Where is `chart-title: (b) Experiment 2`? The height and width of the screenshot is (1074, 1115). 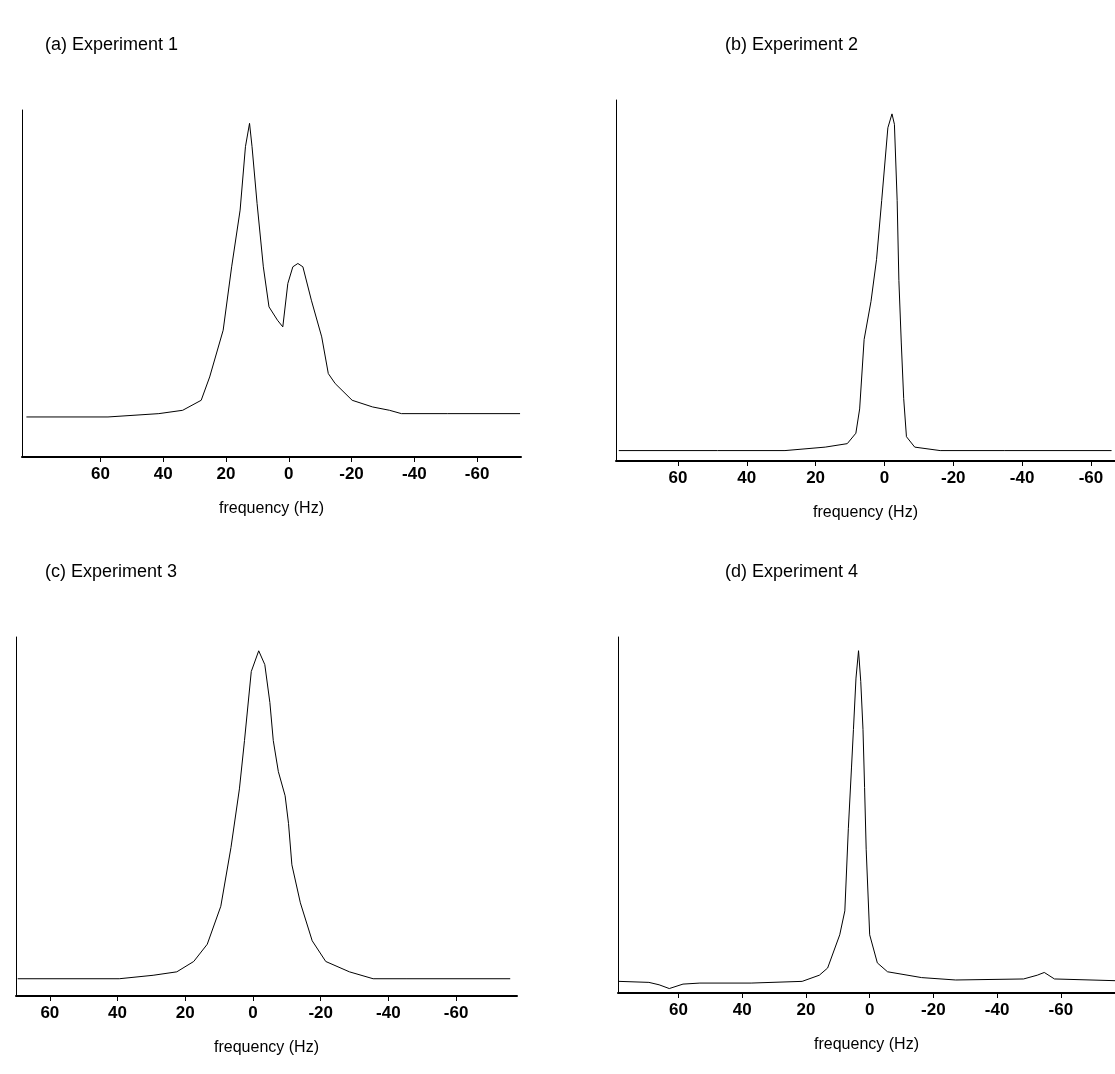 chart-title: (b) Experiment 2 is located at coordinates (792, 44).